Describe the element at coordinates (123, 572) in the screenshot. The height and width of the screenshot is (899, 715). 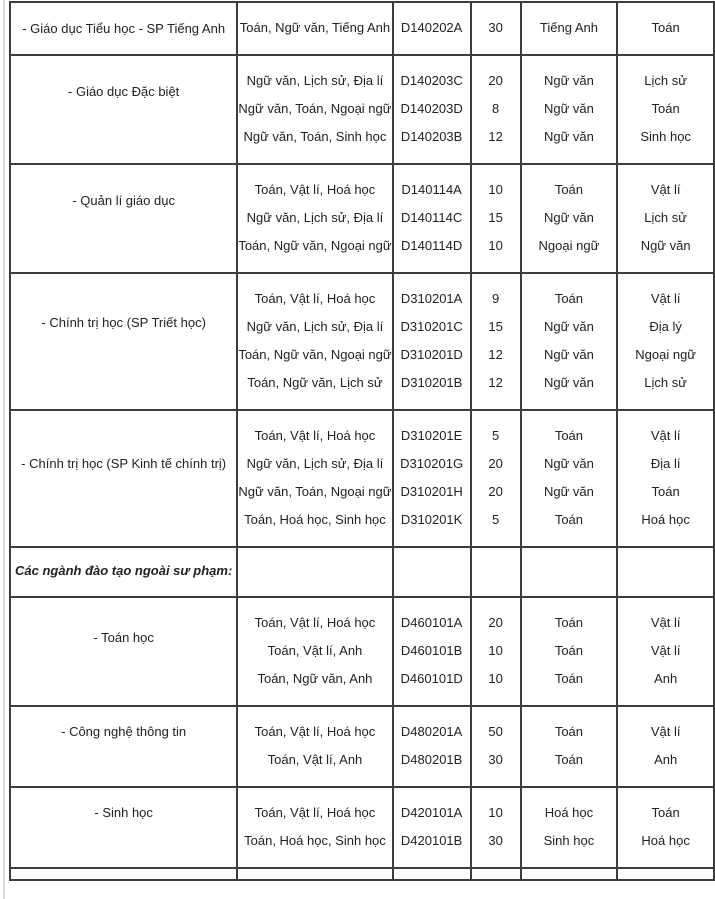
I see `section-title: Các ngành đào tạo ngoài sư phạm:` at that location.